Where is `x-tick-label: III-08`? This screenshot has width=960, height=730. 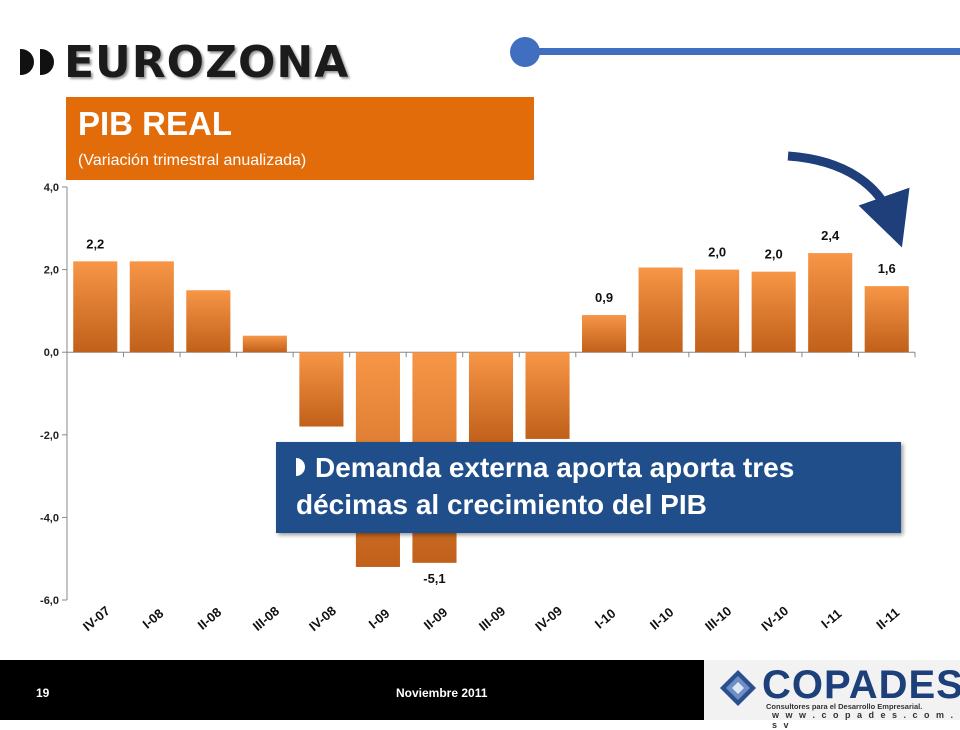 x-tick-label: III-08 is located at coordinates (266, 618).